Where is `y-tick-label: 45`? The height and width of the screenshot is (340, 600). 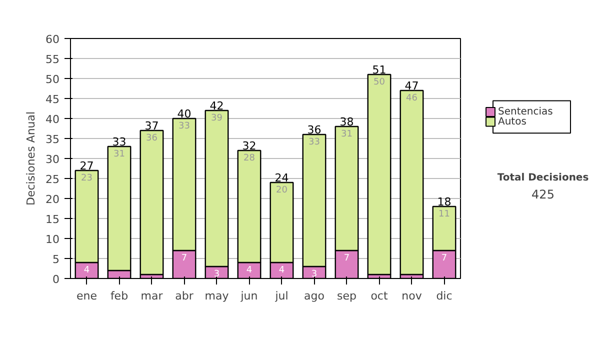
y-tick-label: 45 is located at coordinates (53, 99).